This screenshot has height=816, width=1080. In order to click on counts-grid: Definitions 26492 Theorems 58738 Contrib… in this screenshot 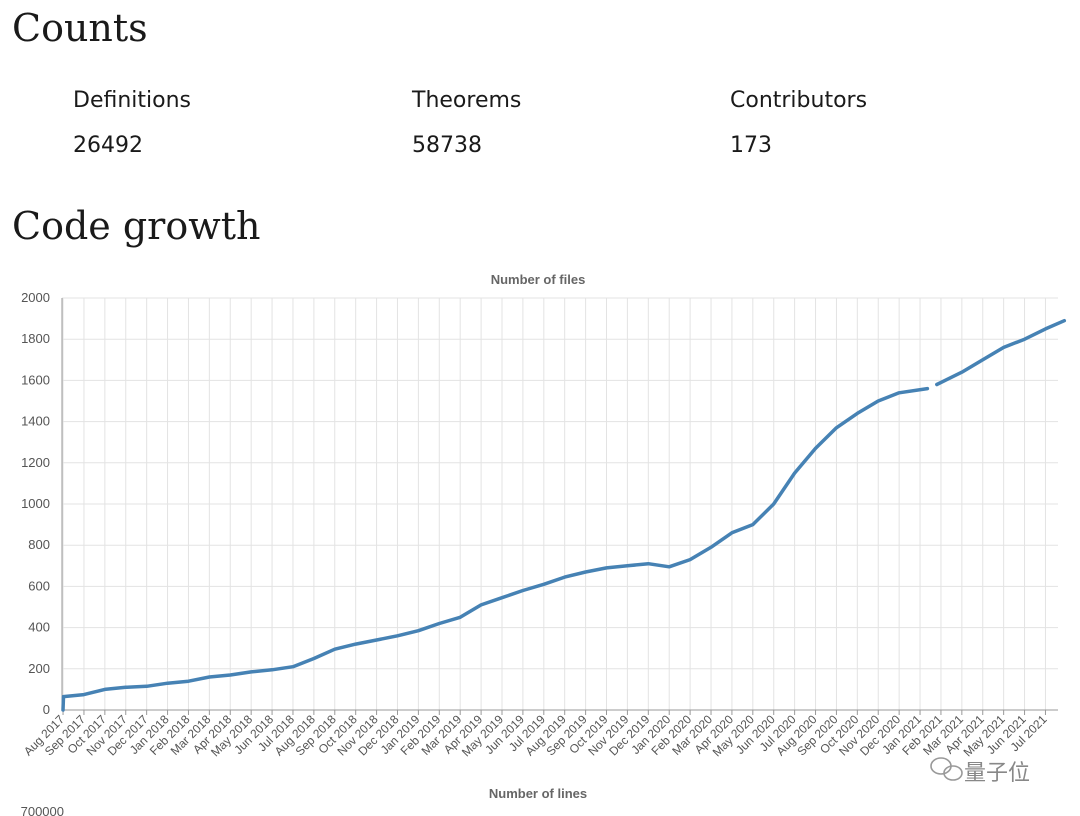, I will do `click(523, 128)`.